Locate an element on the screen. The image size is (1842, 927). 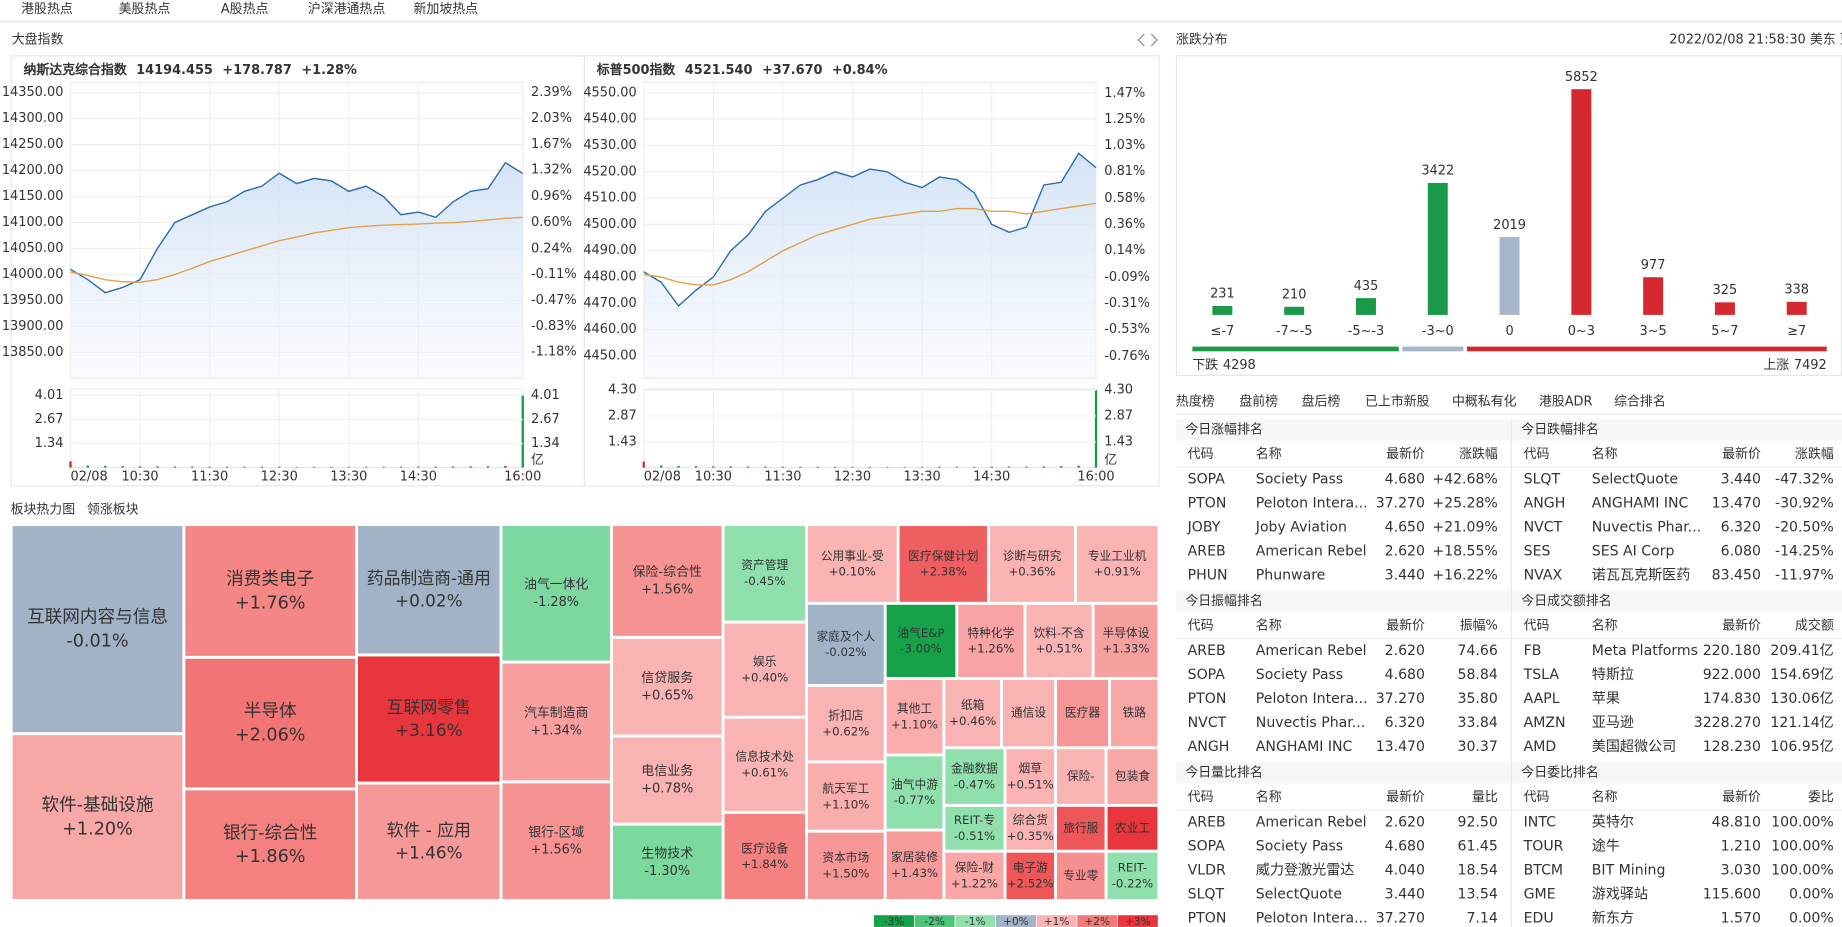
stock-code: GME is located at coordinates (1540, 895).